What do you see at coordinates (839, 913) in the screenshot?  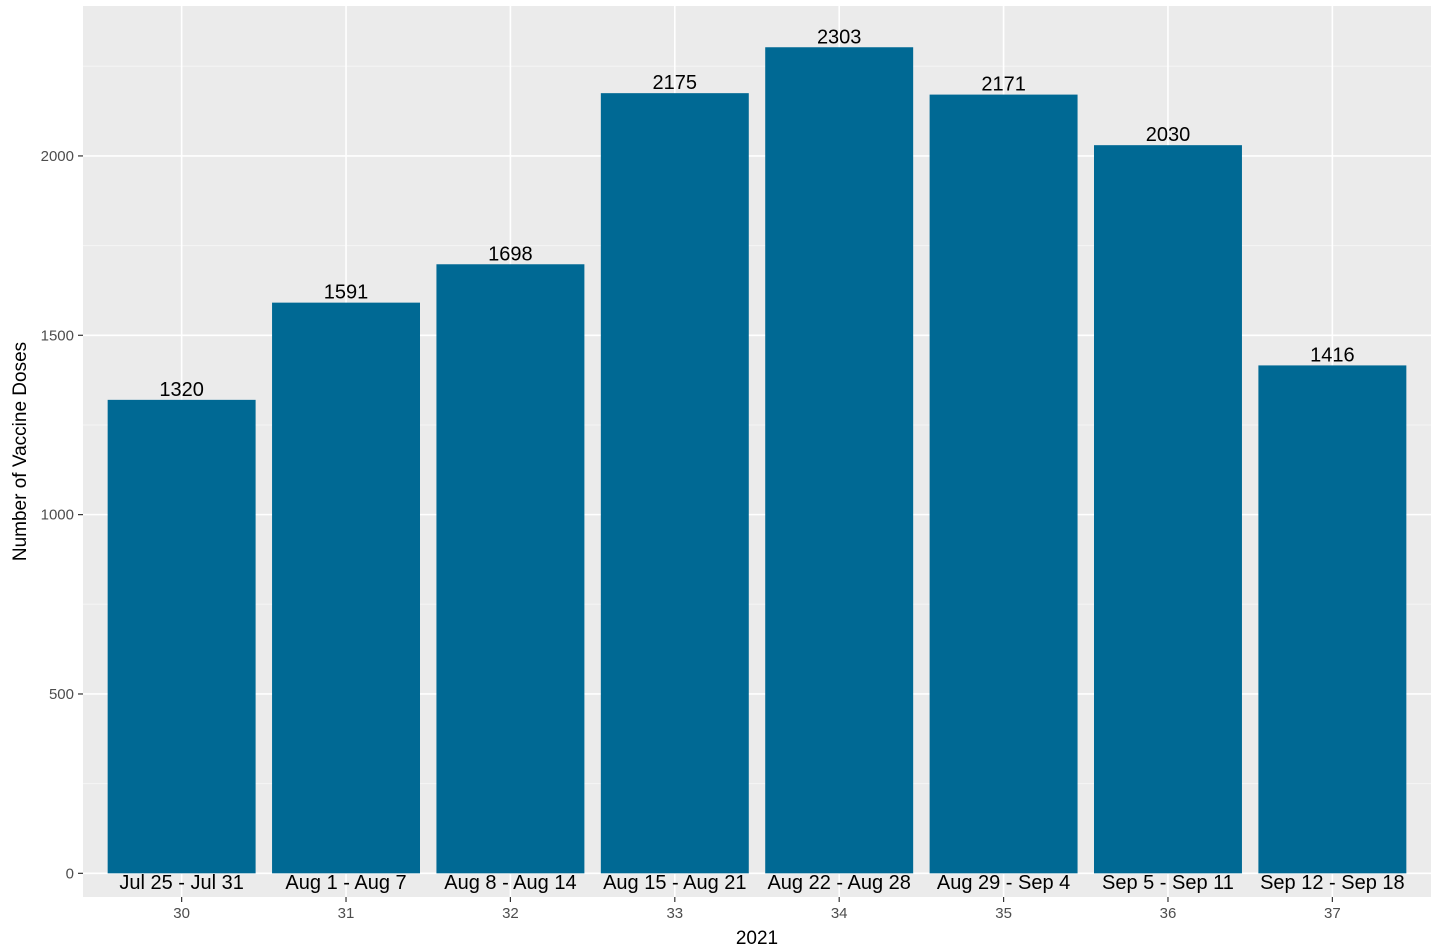 I see `x-week-number-label: 34` at bounding box center [839, 913].